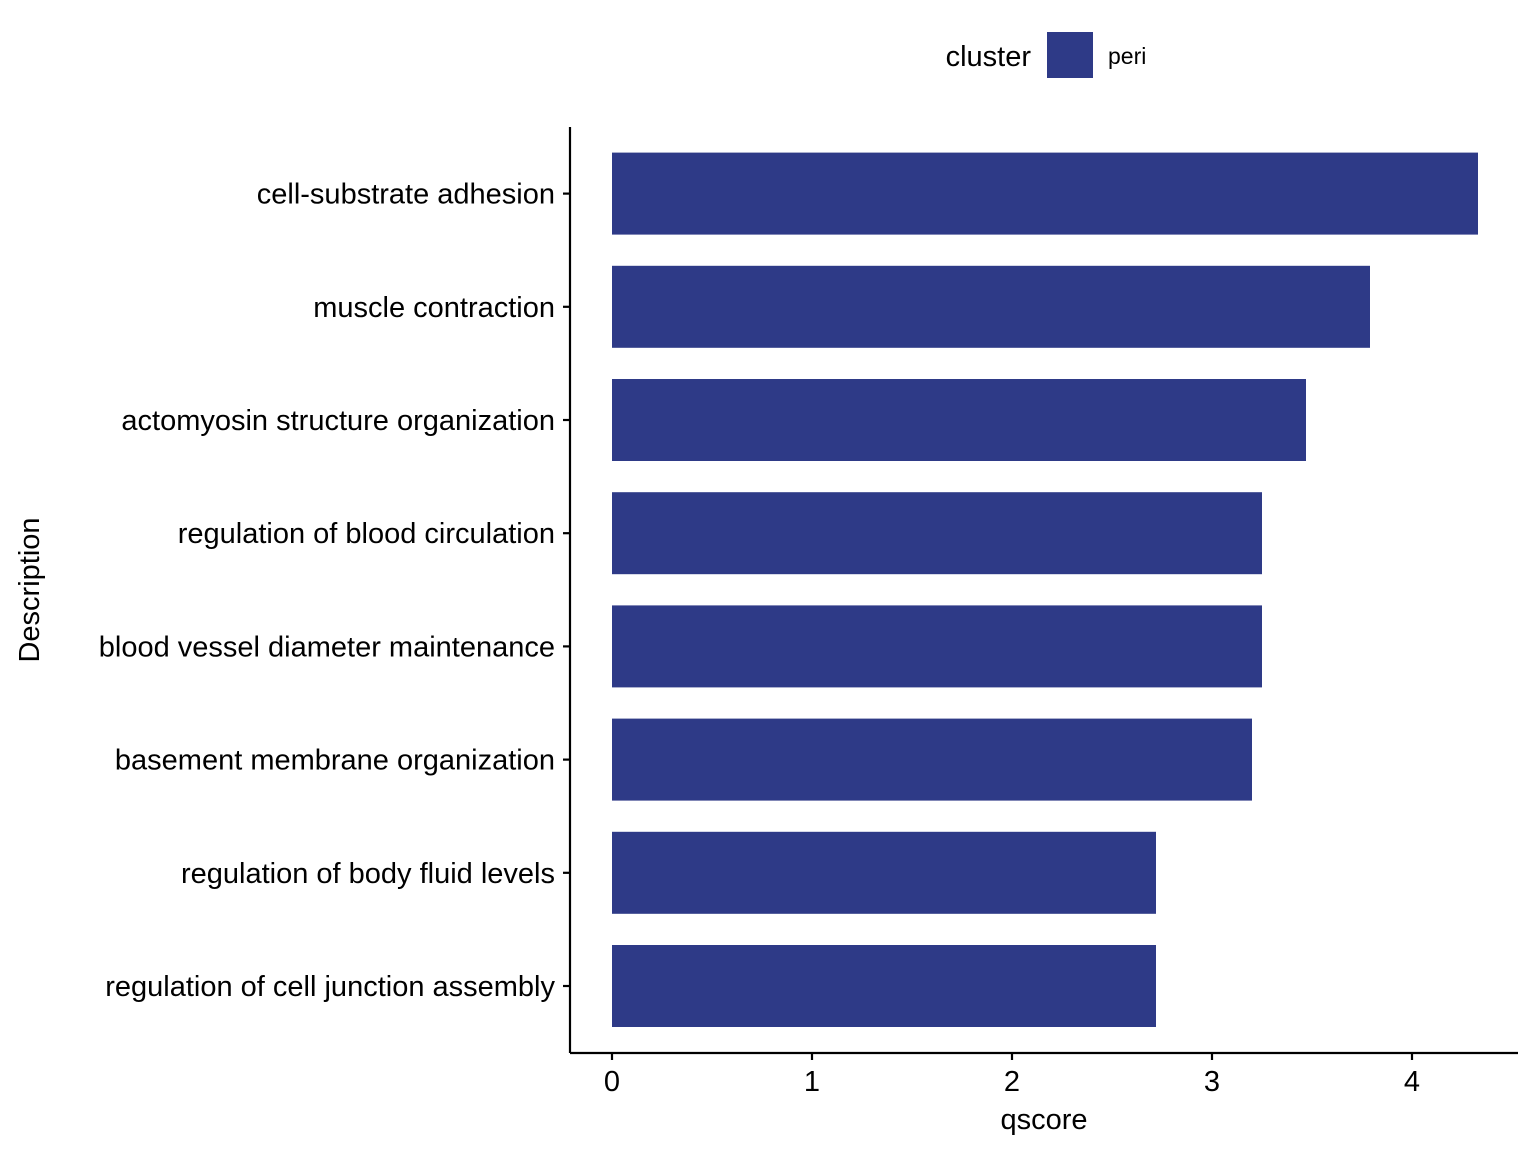 This screenshot has height=1152, width=1536. What do you see at coordinates (335, 761) in the screenshot?
I see `y-tick-label: basement membrane organization` at bounding box center [335, 761].